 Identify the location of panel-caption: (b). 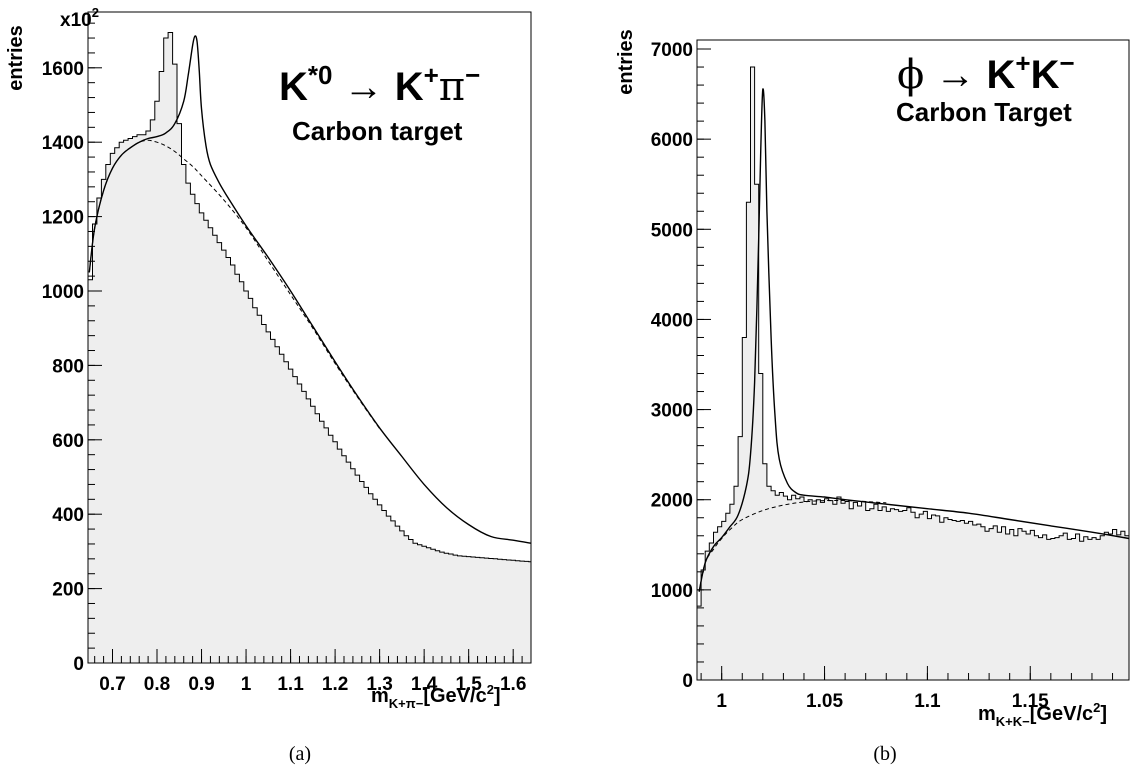
(884, 754).